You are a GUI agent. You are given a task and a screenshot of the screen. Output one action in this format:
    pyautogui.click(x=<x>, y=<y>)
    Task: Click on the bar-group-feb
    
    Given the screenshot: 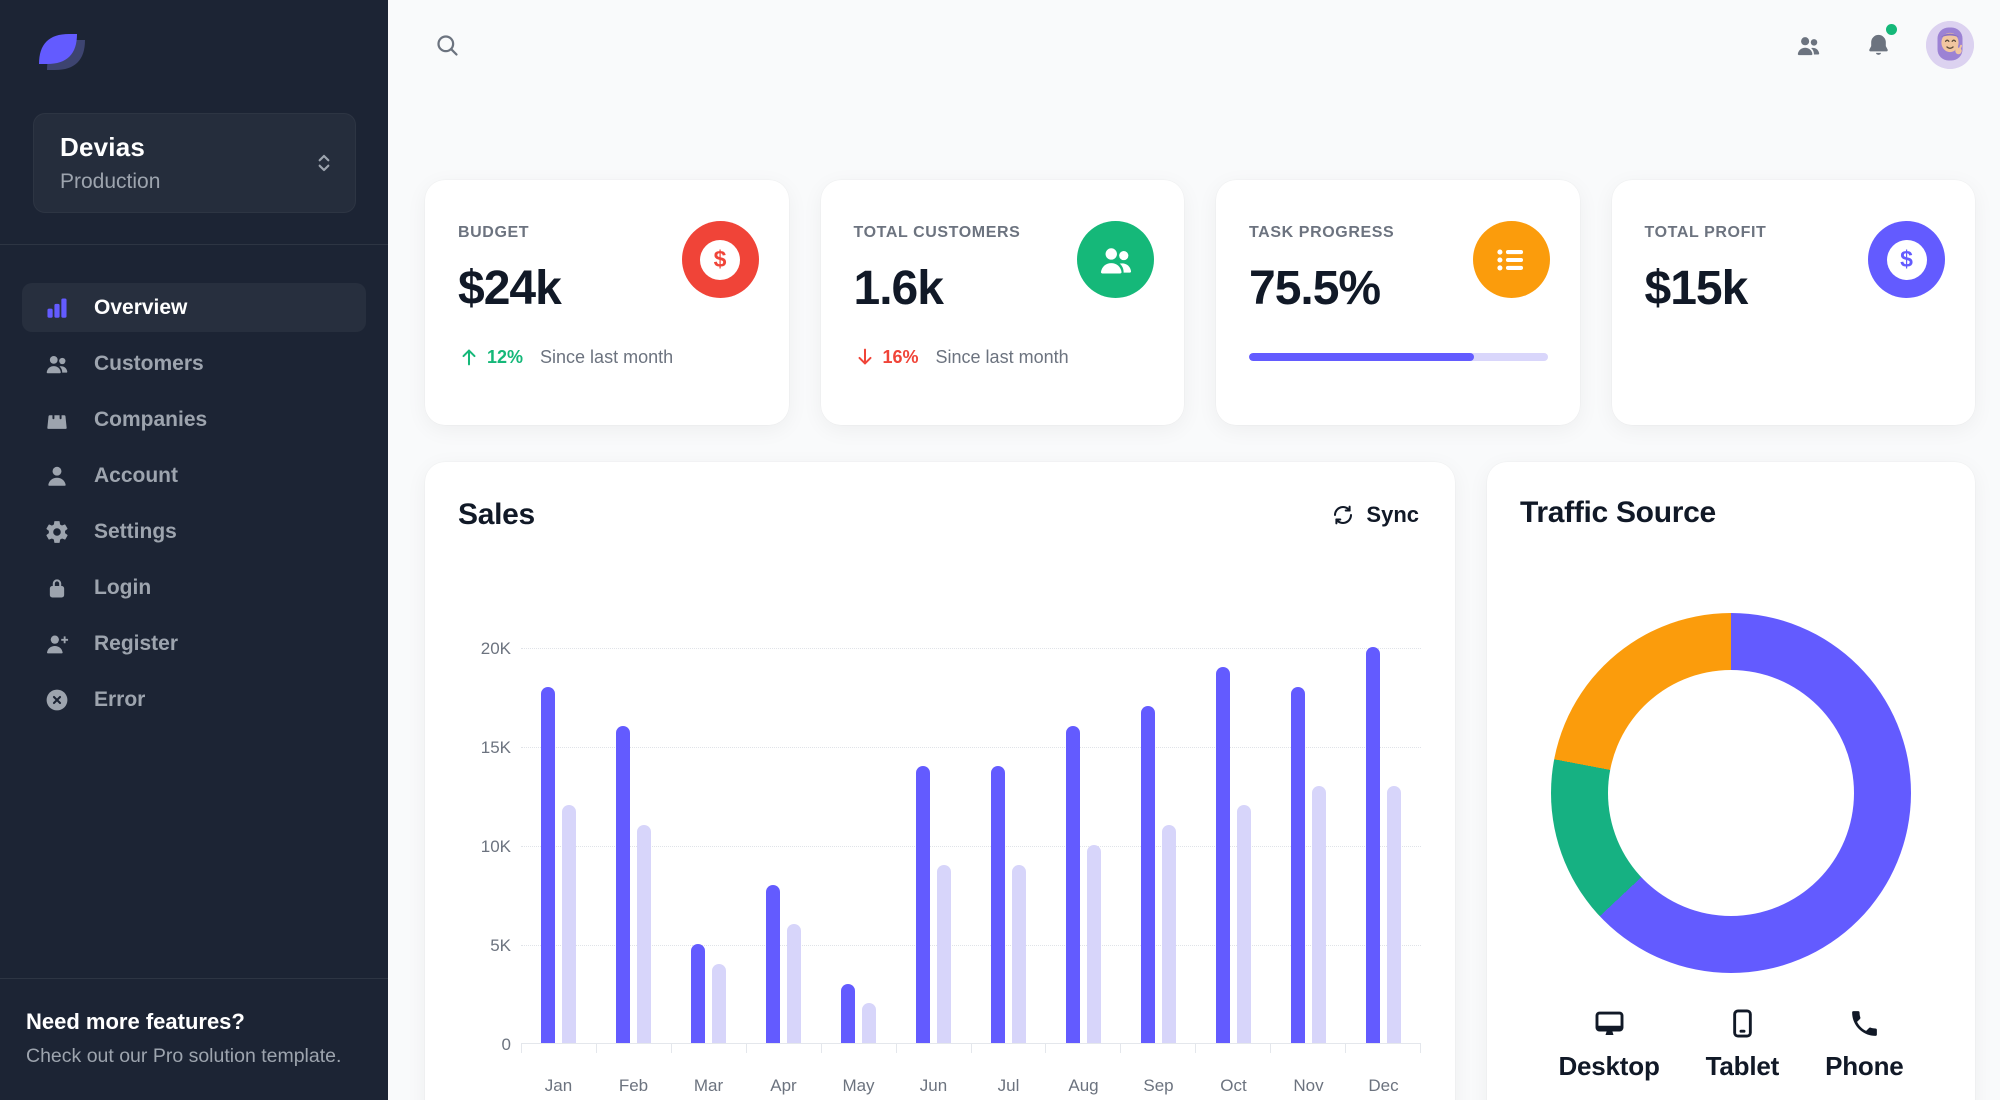 What is the action you would take?
    pyautogui.click(x=633, y=845)
    